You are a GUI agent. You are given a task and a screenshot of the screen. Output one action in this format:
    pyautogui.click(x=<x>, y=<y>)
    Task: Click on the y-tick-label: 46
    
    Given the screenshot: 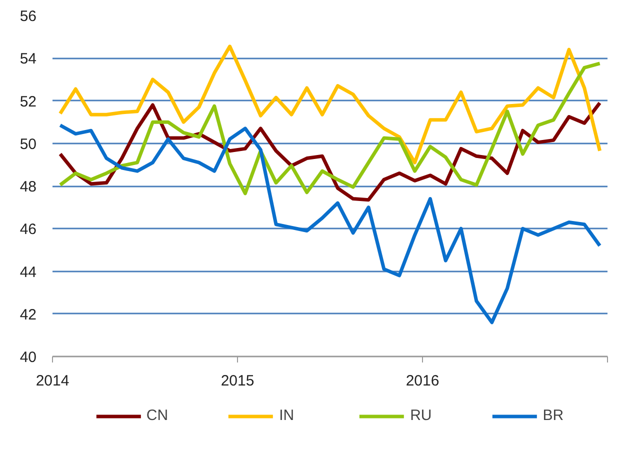 What is the action you would take?
    pyautogui.click(x=28, y=229)
    